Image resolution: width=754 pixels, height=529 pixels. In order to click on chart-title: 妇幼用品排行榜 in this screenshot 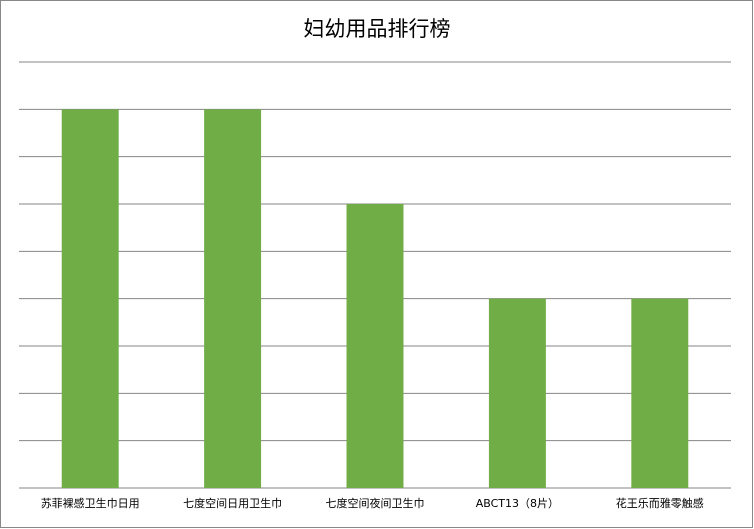, I will do `click(377, 29)`.